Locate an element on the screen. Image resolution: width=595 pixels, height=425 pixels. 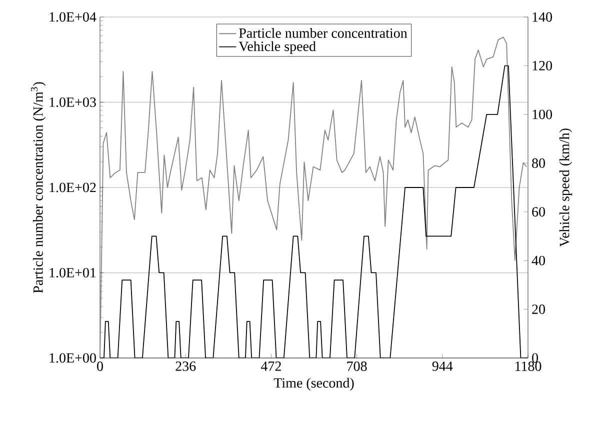
y2-tick-label: 100 is located at coordinates (542, 115).